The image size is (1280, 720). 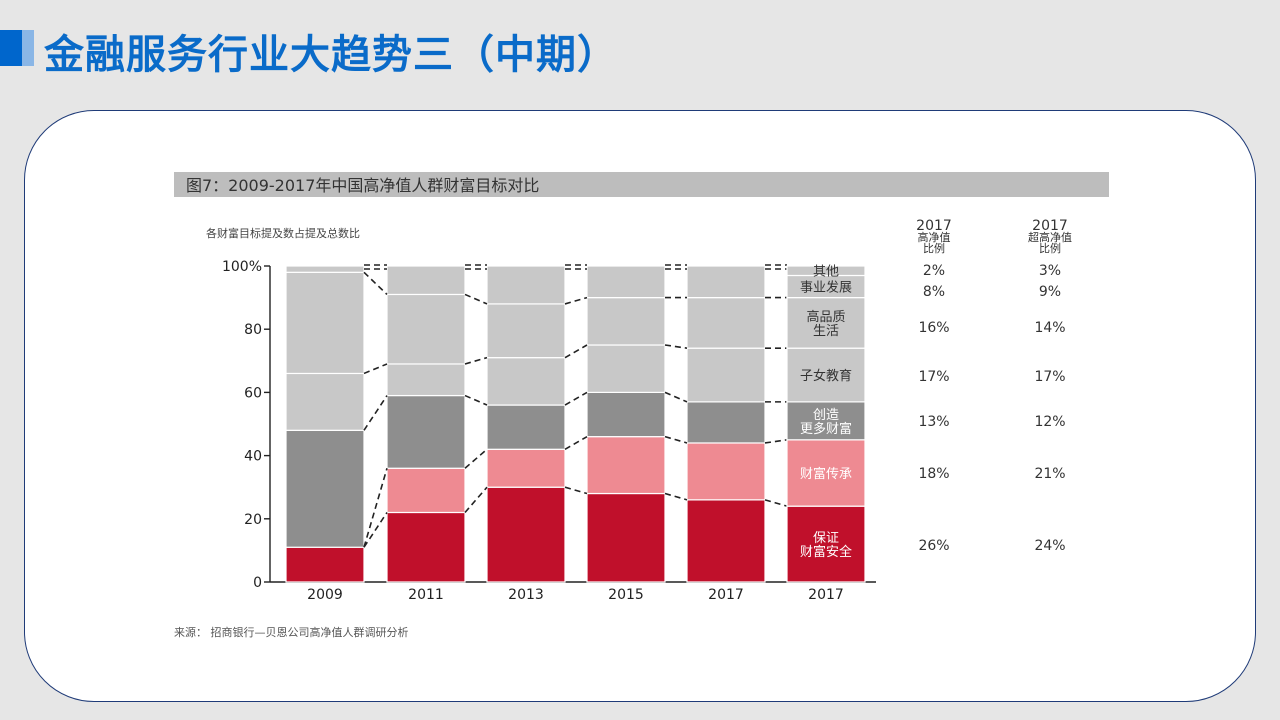 I want to click on table-header-uhnw: 2017, so click(x=1050, y=226).